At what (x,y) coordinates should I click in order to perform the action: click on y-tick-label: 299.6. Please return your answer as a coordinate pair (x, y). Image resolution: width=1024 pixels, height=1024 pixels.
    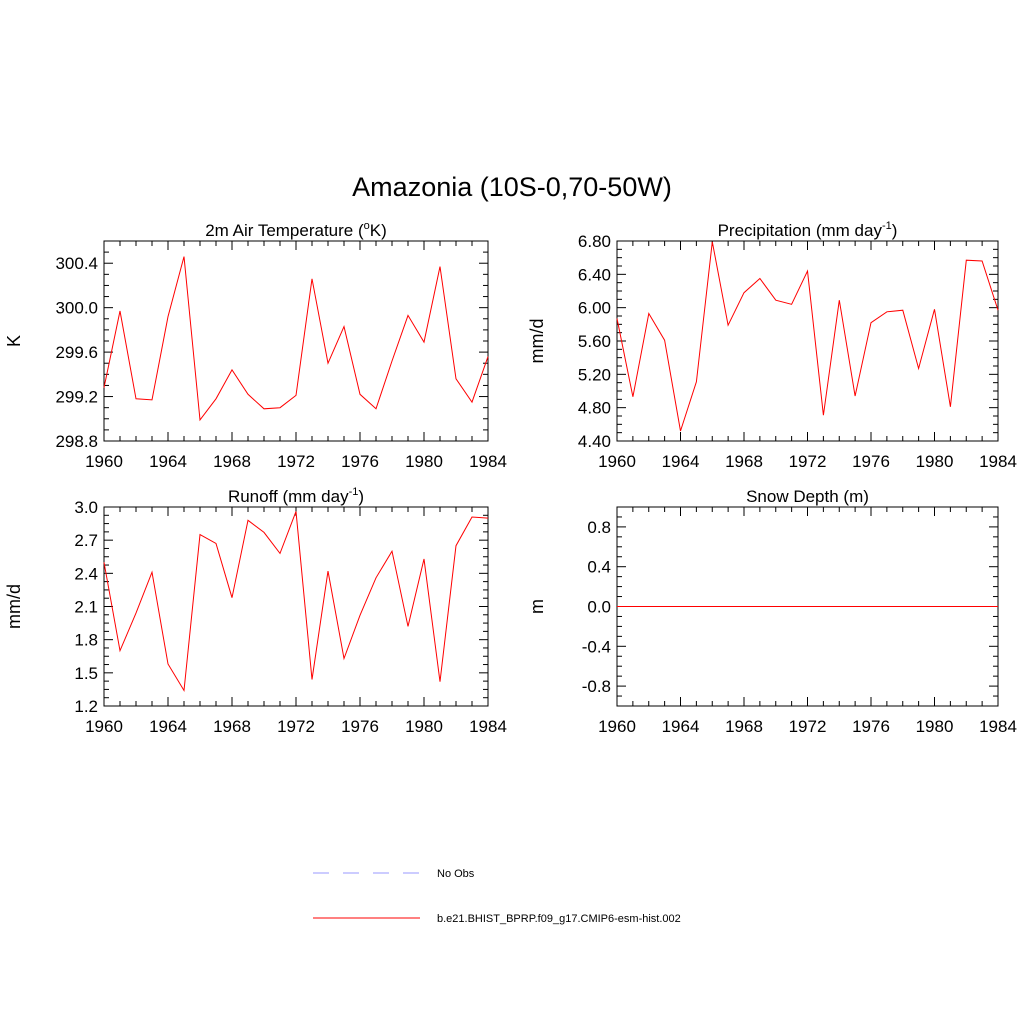
    Looking at the image, I should click on (76, 352).